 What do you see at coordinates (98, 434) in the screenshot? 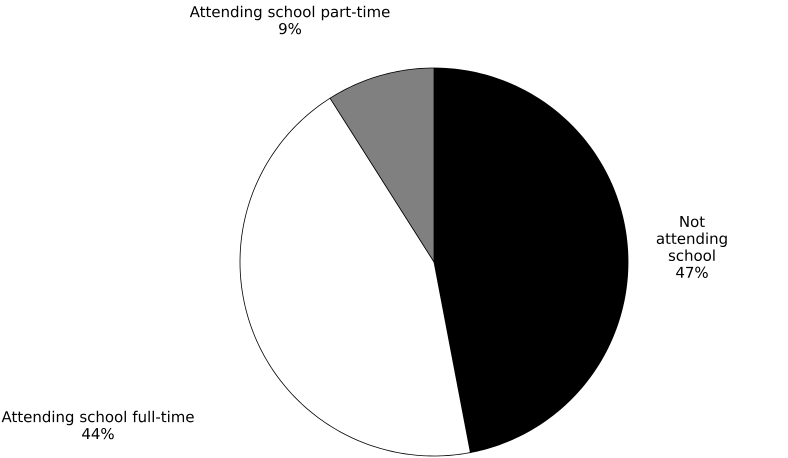
I see `data-label: 44%` at bounding box center [98, 434].